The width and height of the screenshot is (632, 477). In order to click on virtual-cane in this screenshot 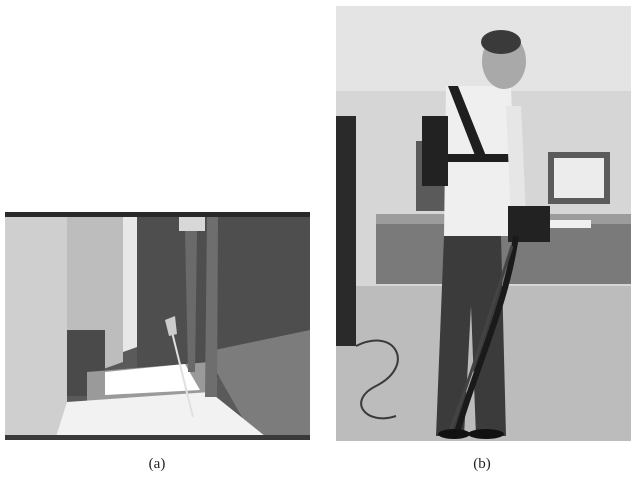, I will do `click(181, 370)`.